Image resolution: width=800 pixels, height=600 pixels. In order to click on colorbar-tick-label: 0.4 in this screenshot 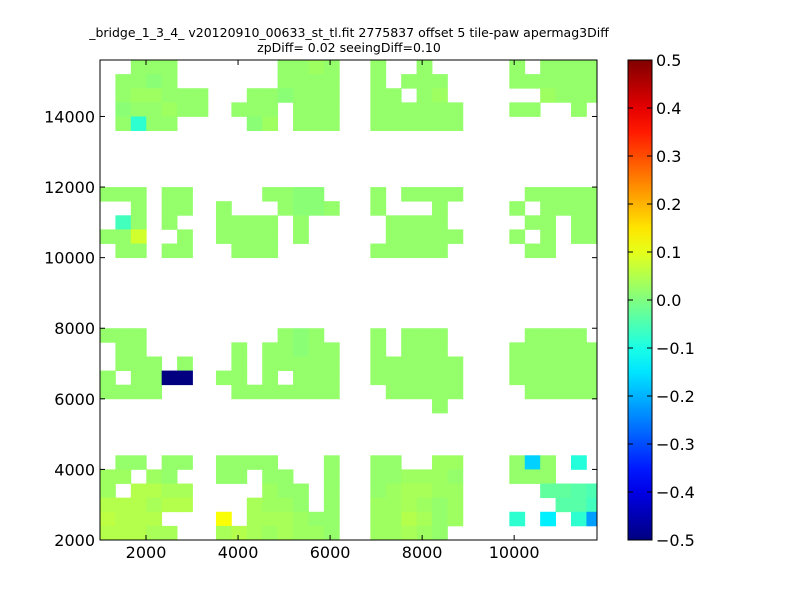, I will do `click(668, 108)`.